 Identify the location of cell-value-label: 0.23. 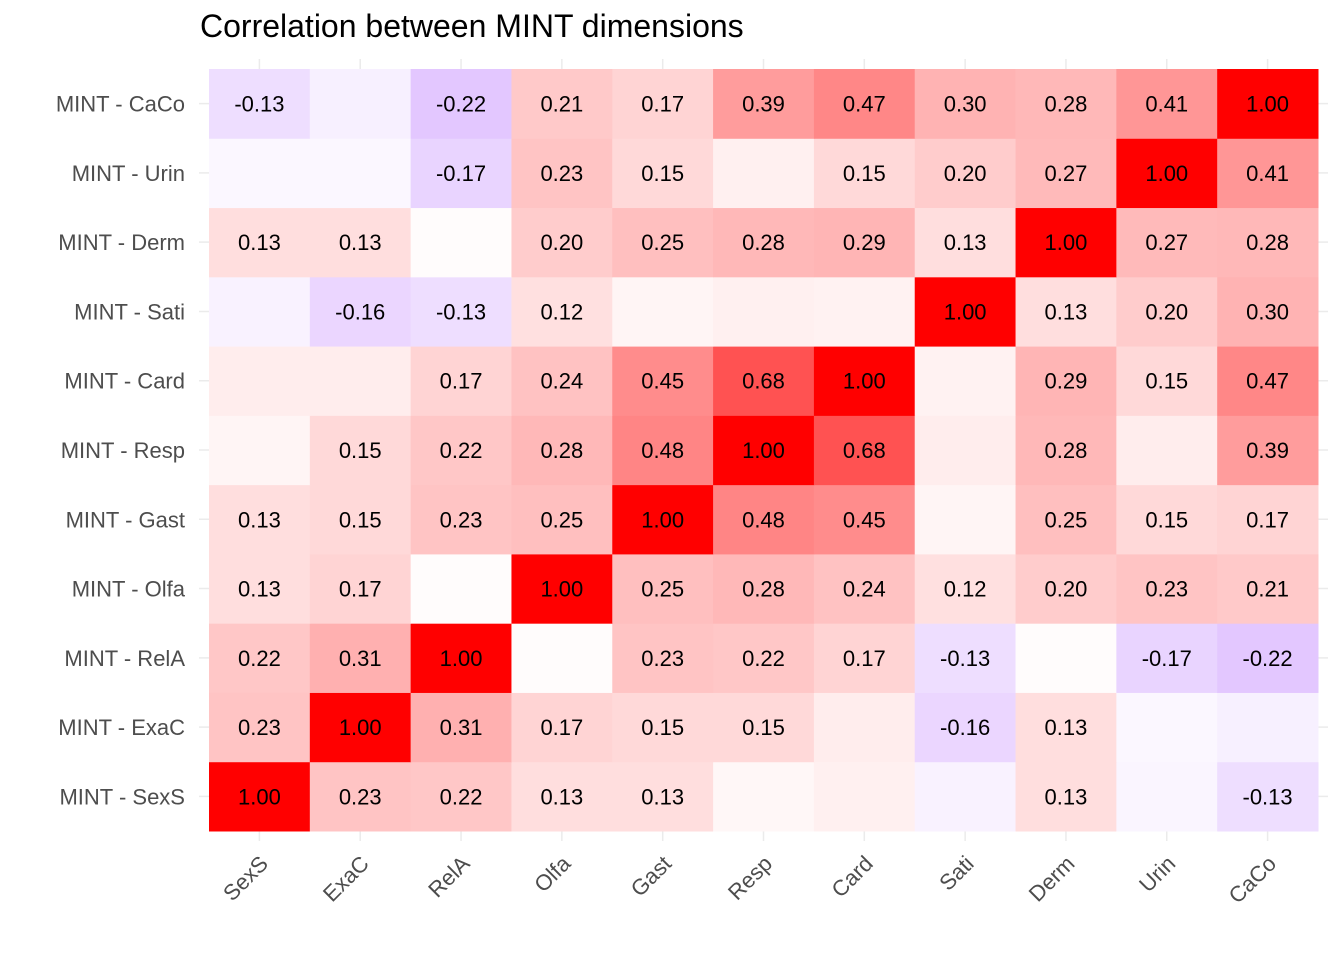
(259, 727).